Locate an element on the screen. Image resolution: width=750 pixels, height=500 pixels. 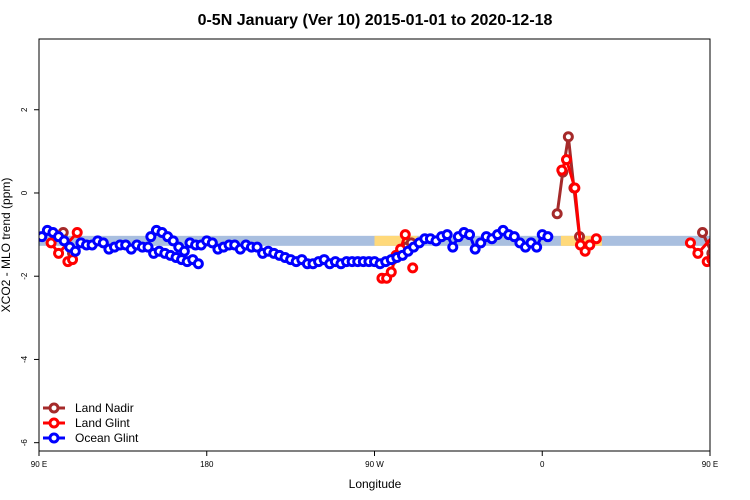
legend-item: Land Glint is located at coordinates (86, 423).